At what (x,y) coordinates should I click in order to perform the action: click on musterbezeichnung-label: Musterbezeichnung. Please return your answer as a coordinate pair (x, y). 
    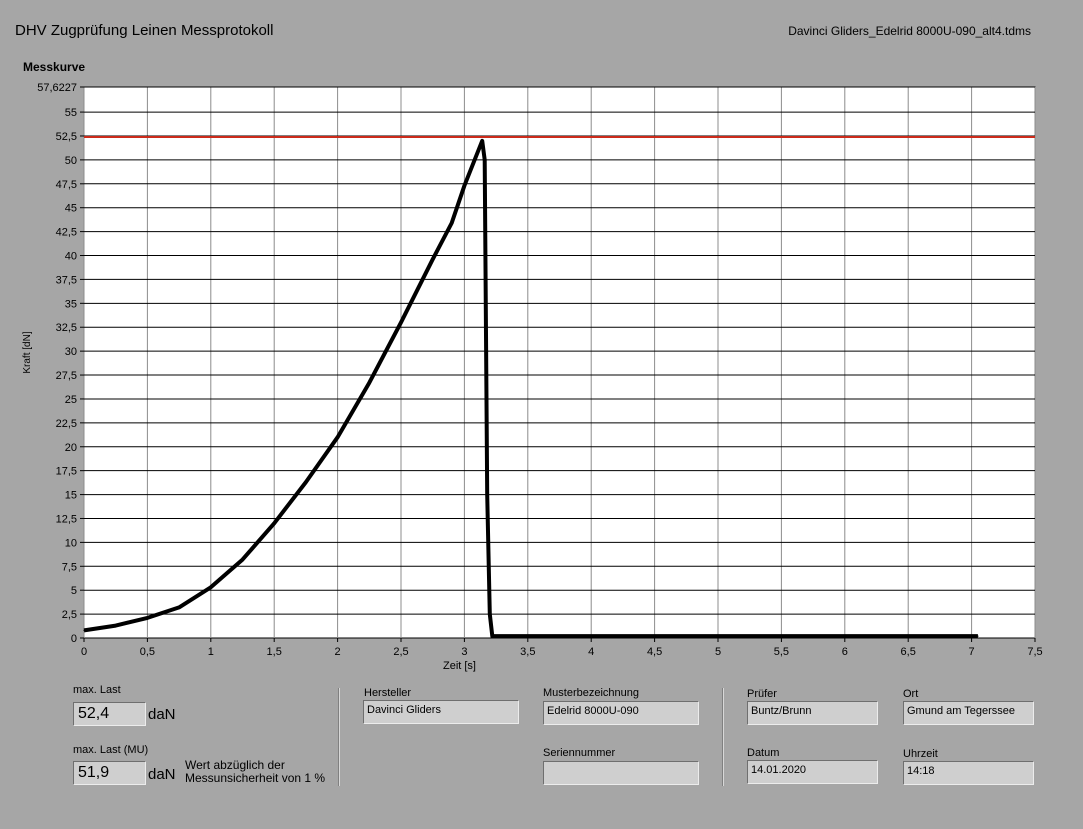
    Looking at the image, I should click on (591, 693).